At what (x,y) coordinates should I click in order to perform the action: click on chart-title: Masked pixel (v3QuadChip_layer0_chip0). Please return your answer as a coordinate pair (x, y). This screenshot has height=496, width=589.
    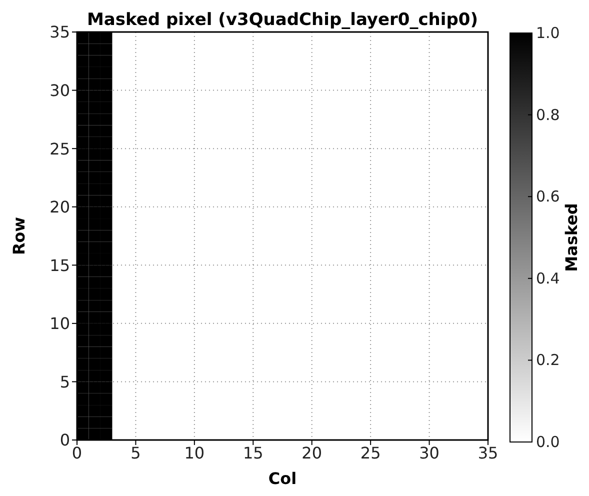
    Looking at the image, I should click on (283, 20).